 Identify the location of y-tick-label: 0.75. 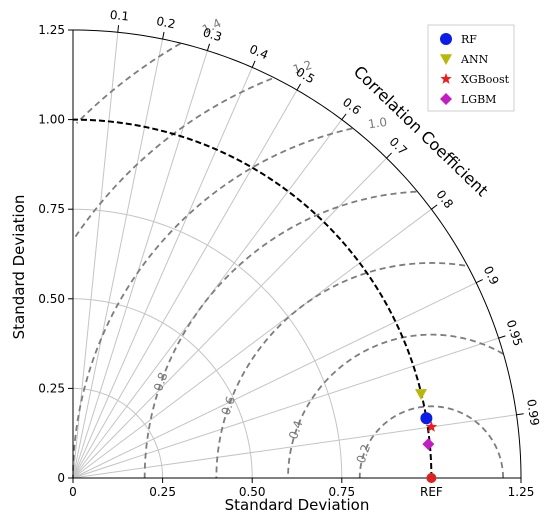
(51, 209).